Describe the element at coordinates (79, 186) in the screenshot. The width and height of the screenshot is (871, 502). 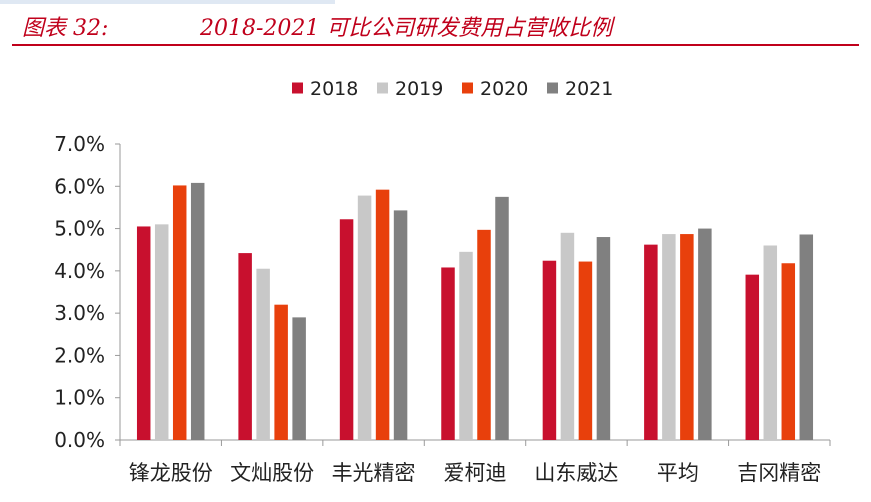
I see `y-tick-label: 6.0%` at that location.